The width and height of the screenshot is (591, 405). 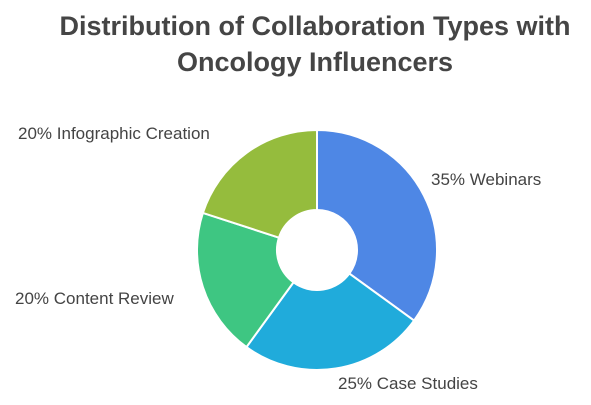 I want to click on slice-label: 20% Infographic Creation, so click(x=114, y=133).